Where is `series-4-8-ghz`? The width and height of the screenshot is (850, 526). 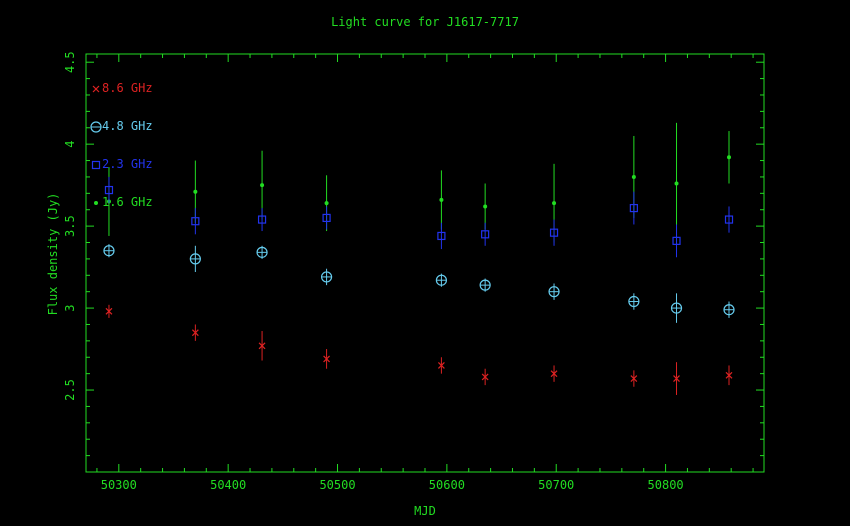 series-4-8-ghz is located at coordinates (419, 283).